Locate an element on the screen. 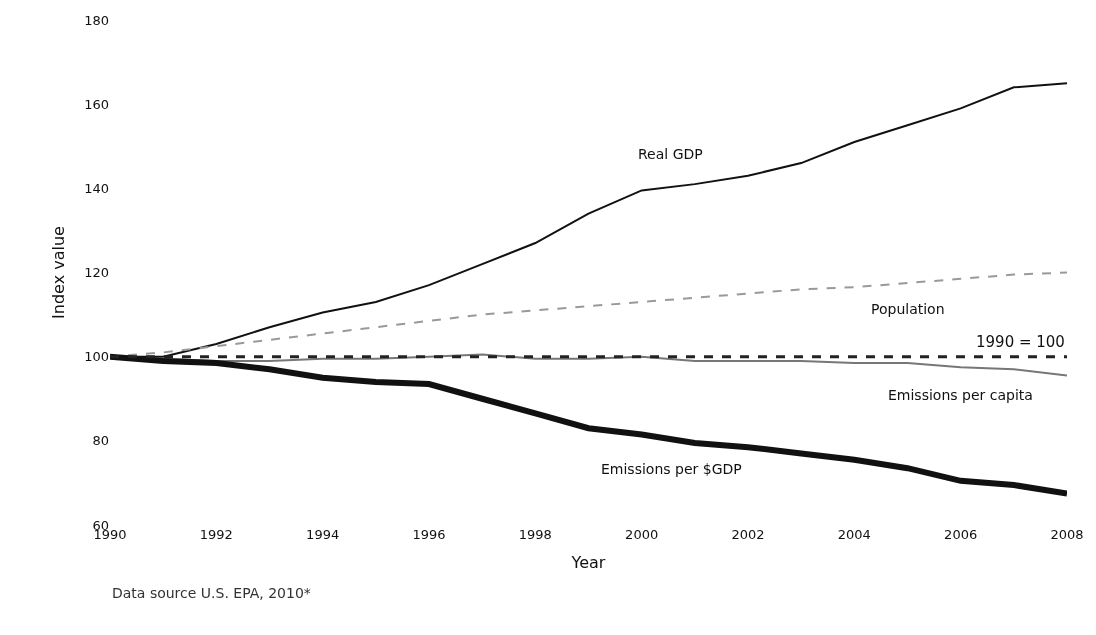 The height and width of the screenshot is (635, 1096). x-tick-label: 1998 is located at coordinates (535, 534).